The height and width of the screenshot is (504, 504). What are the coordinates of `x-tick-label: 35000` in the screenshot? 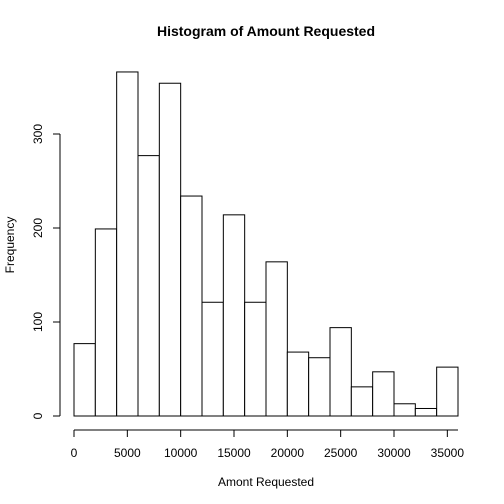 It's located at (448, 453).